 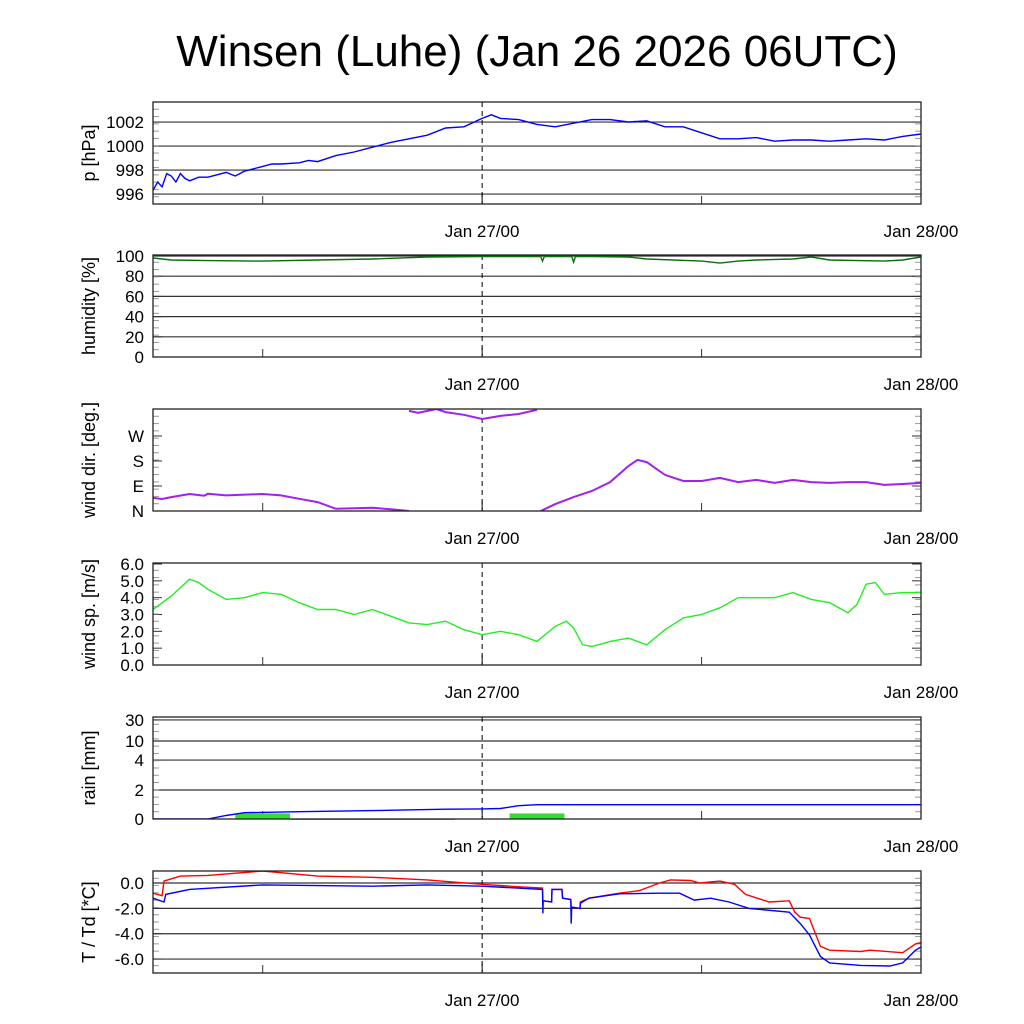 What do you see at coordinates (138, 461) in the screenshot?
I see `y-tick-label: S` at bounding box center [138, 461].